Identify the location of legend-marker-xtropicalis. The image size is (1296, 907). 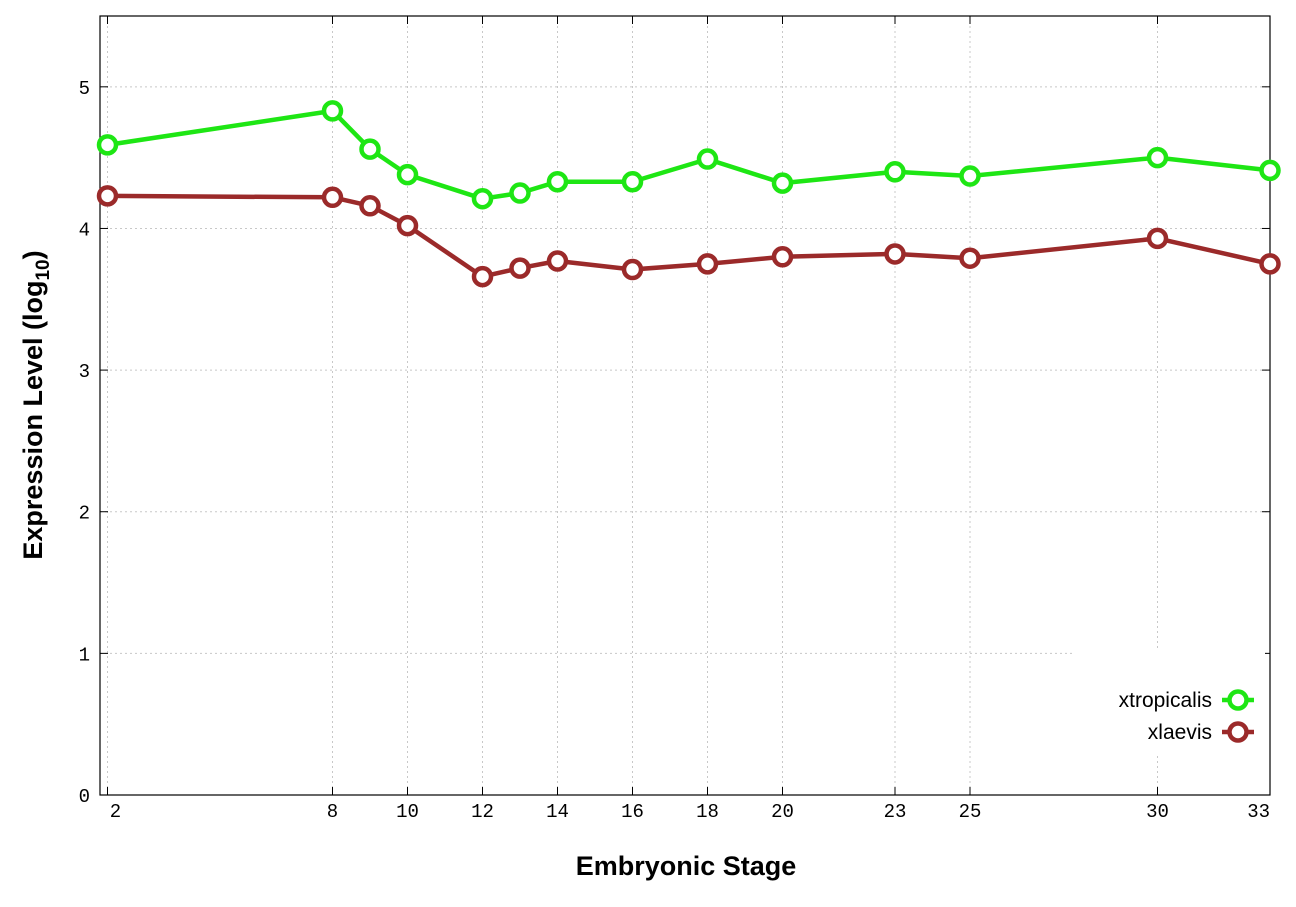
(1238, 700).